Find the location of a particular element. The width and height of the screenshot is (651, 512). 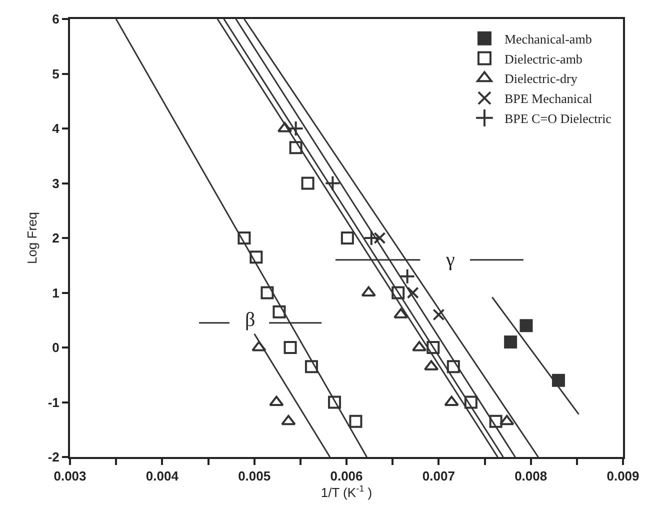

y-tick-label: 2 is located at coordinates (56, 238).